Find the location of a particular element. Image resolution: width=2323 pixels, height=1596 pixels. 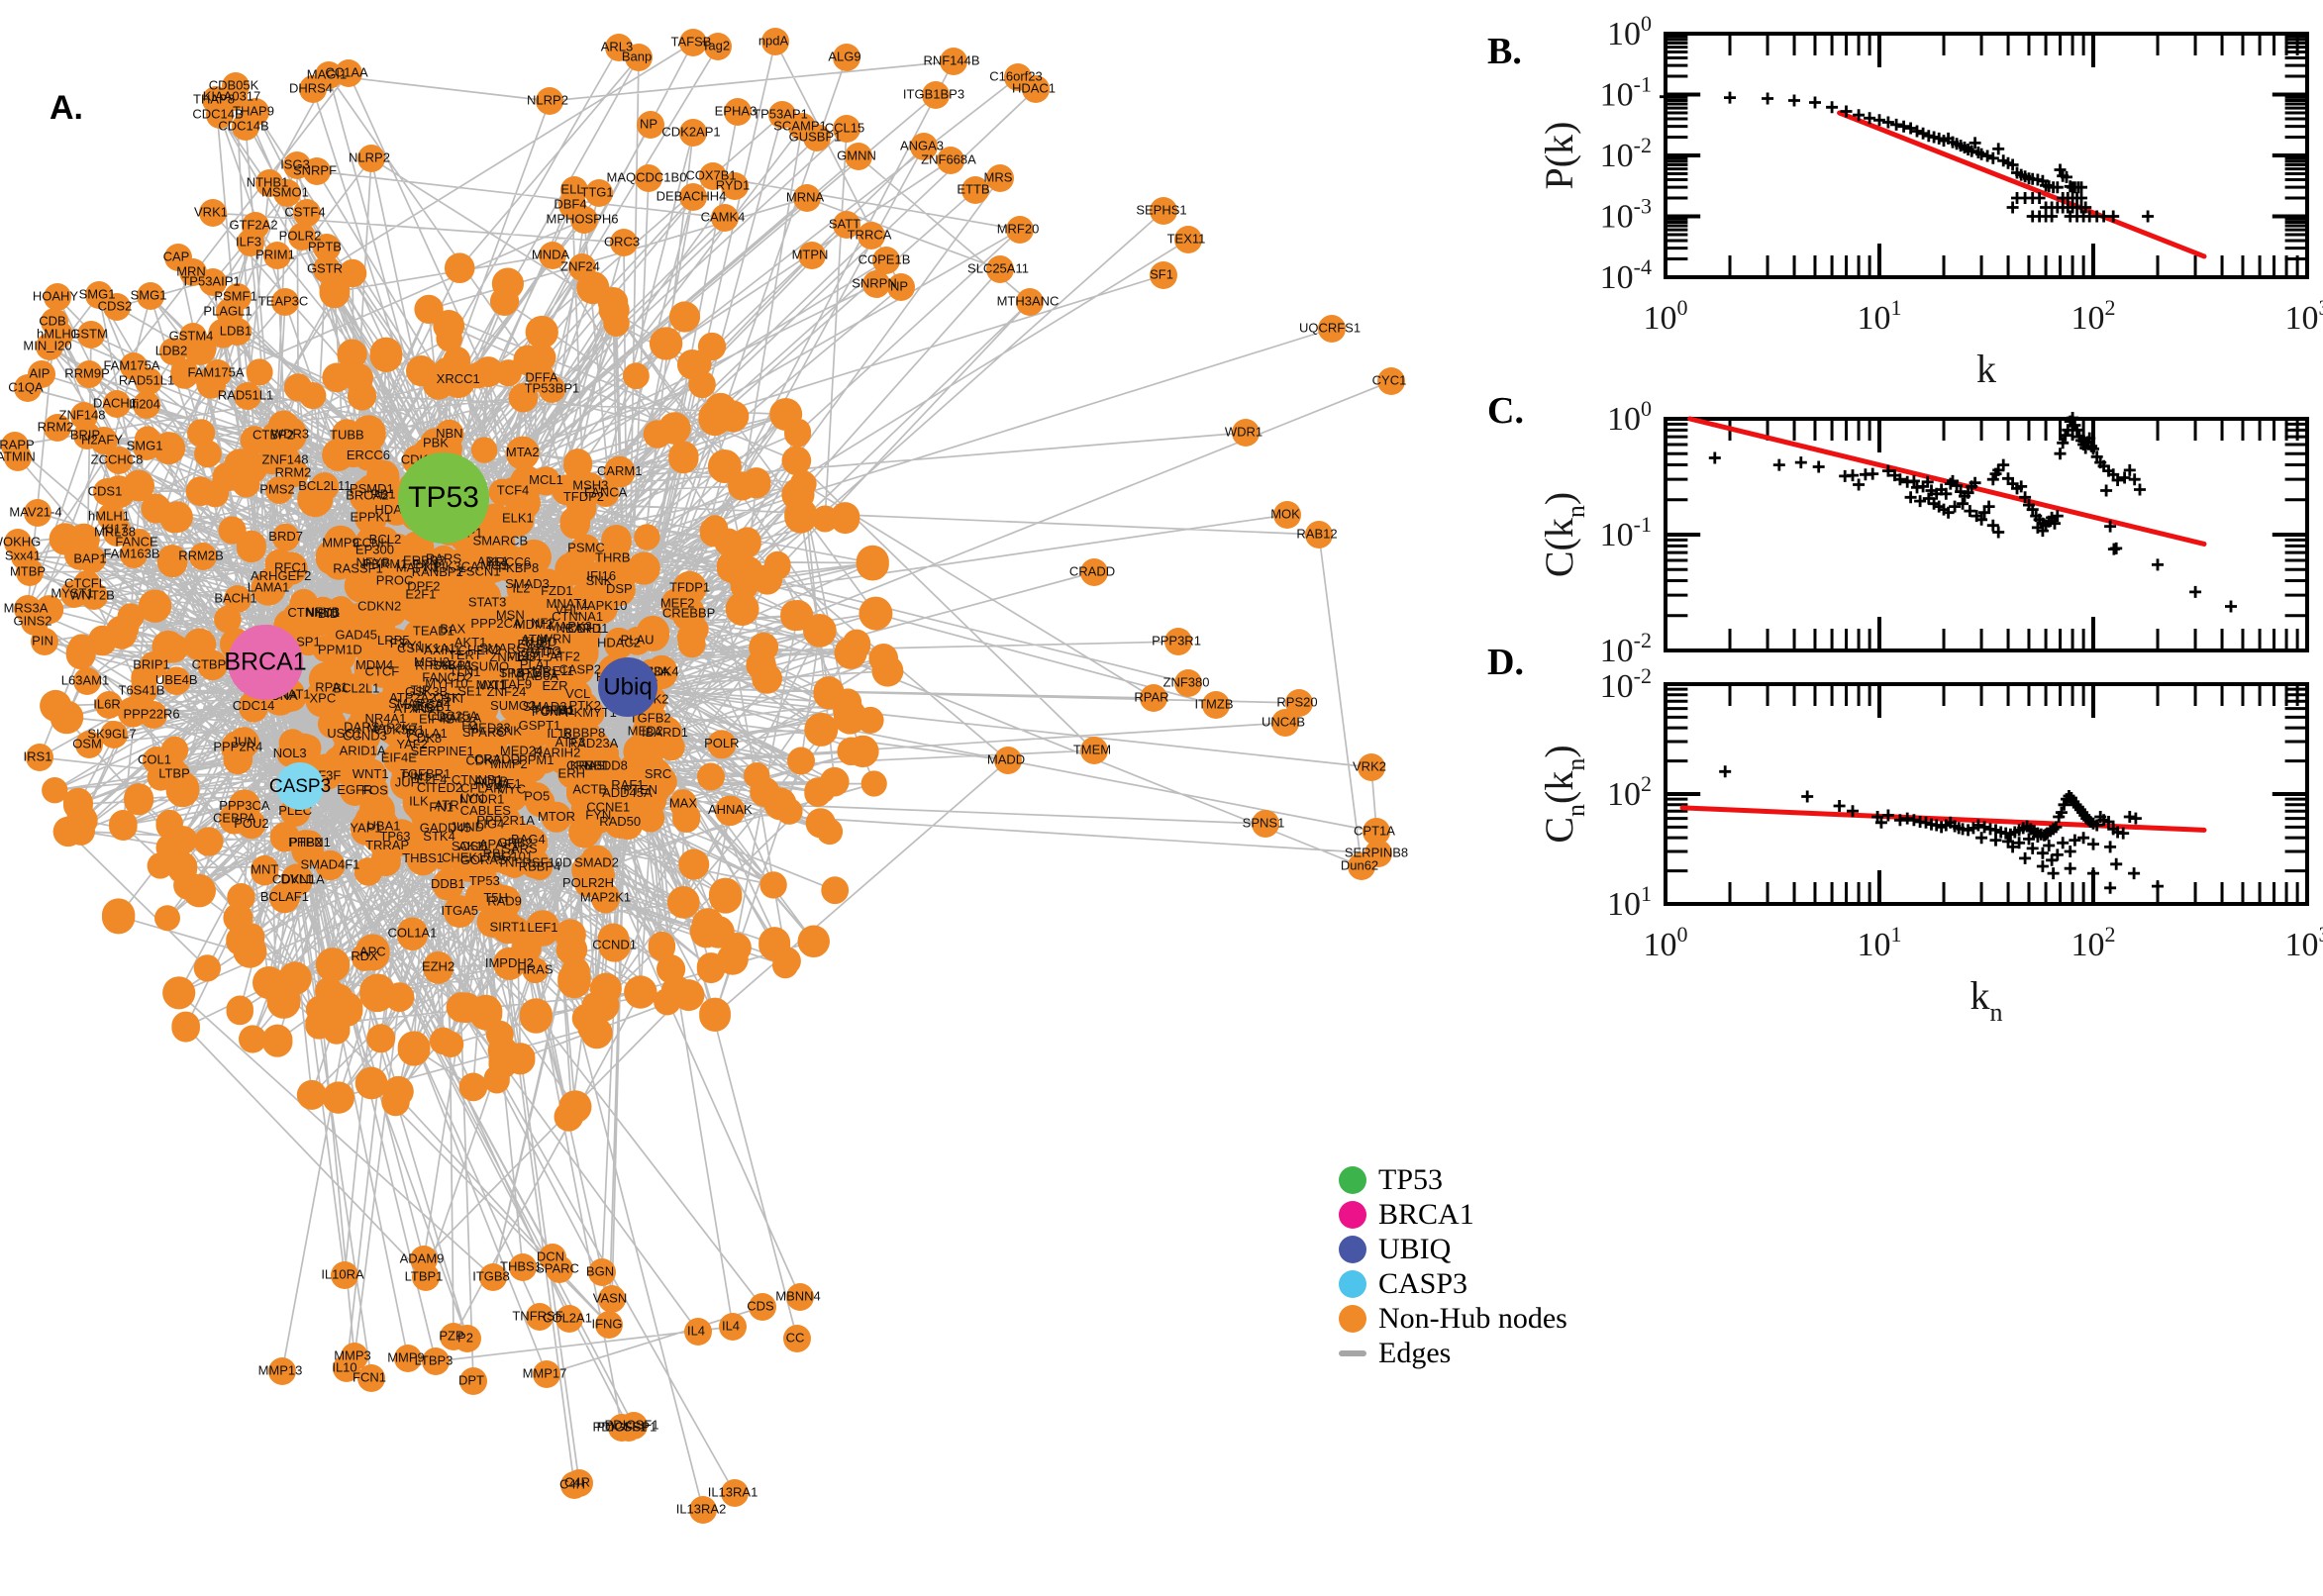

node-label: LTBP is located at coordinates (174, 772).